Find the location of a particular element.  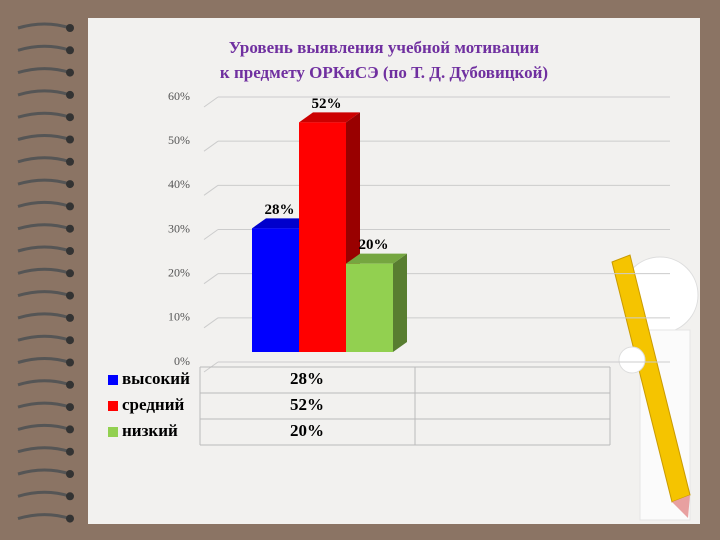

table-value: 28% is located at coordinates (307, 378).